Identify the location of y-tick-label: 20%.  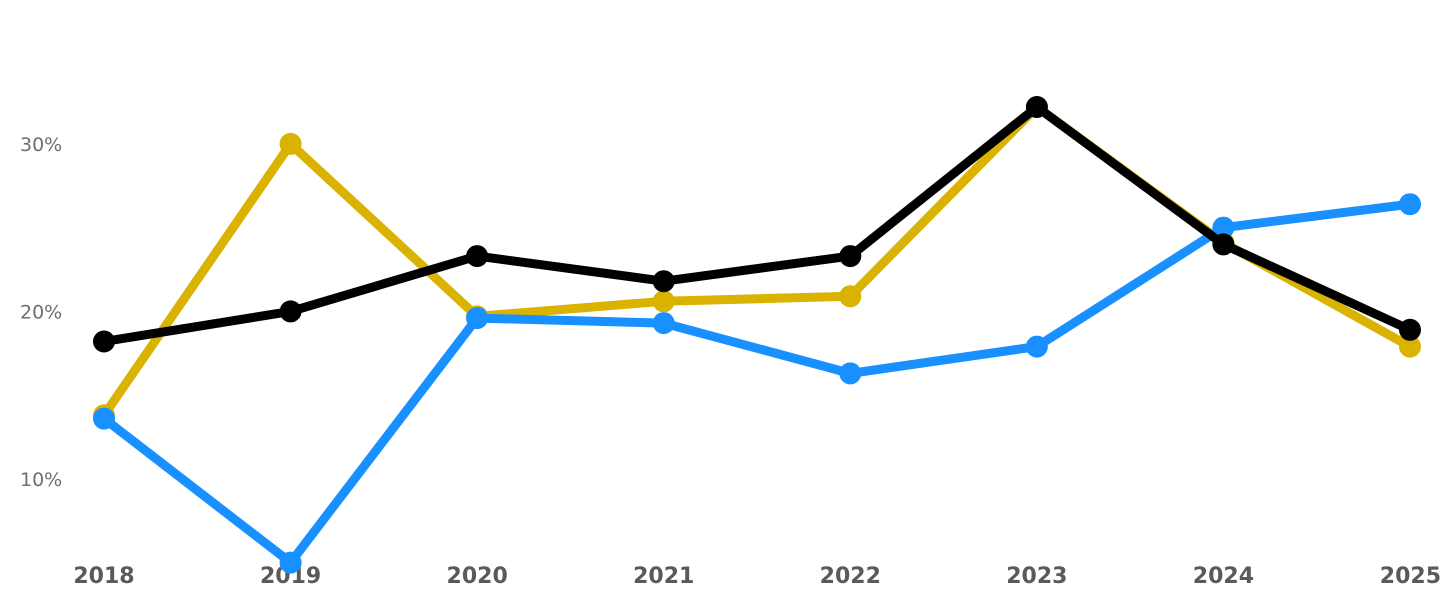
(41, 312).